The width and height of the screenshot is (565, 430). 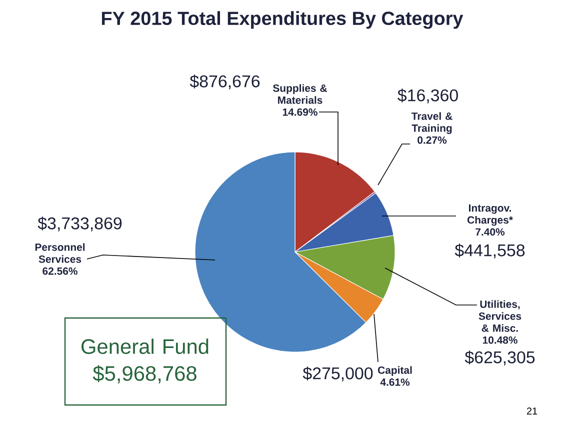 I want to click on text: 62.56%, so click(x=60, y=271).